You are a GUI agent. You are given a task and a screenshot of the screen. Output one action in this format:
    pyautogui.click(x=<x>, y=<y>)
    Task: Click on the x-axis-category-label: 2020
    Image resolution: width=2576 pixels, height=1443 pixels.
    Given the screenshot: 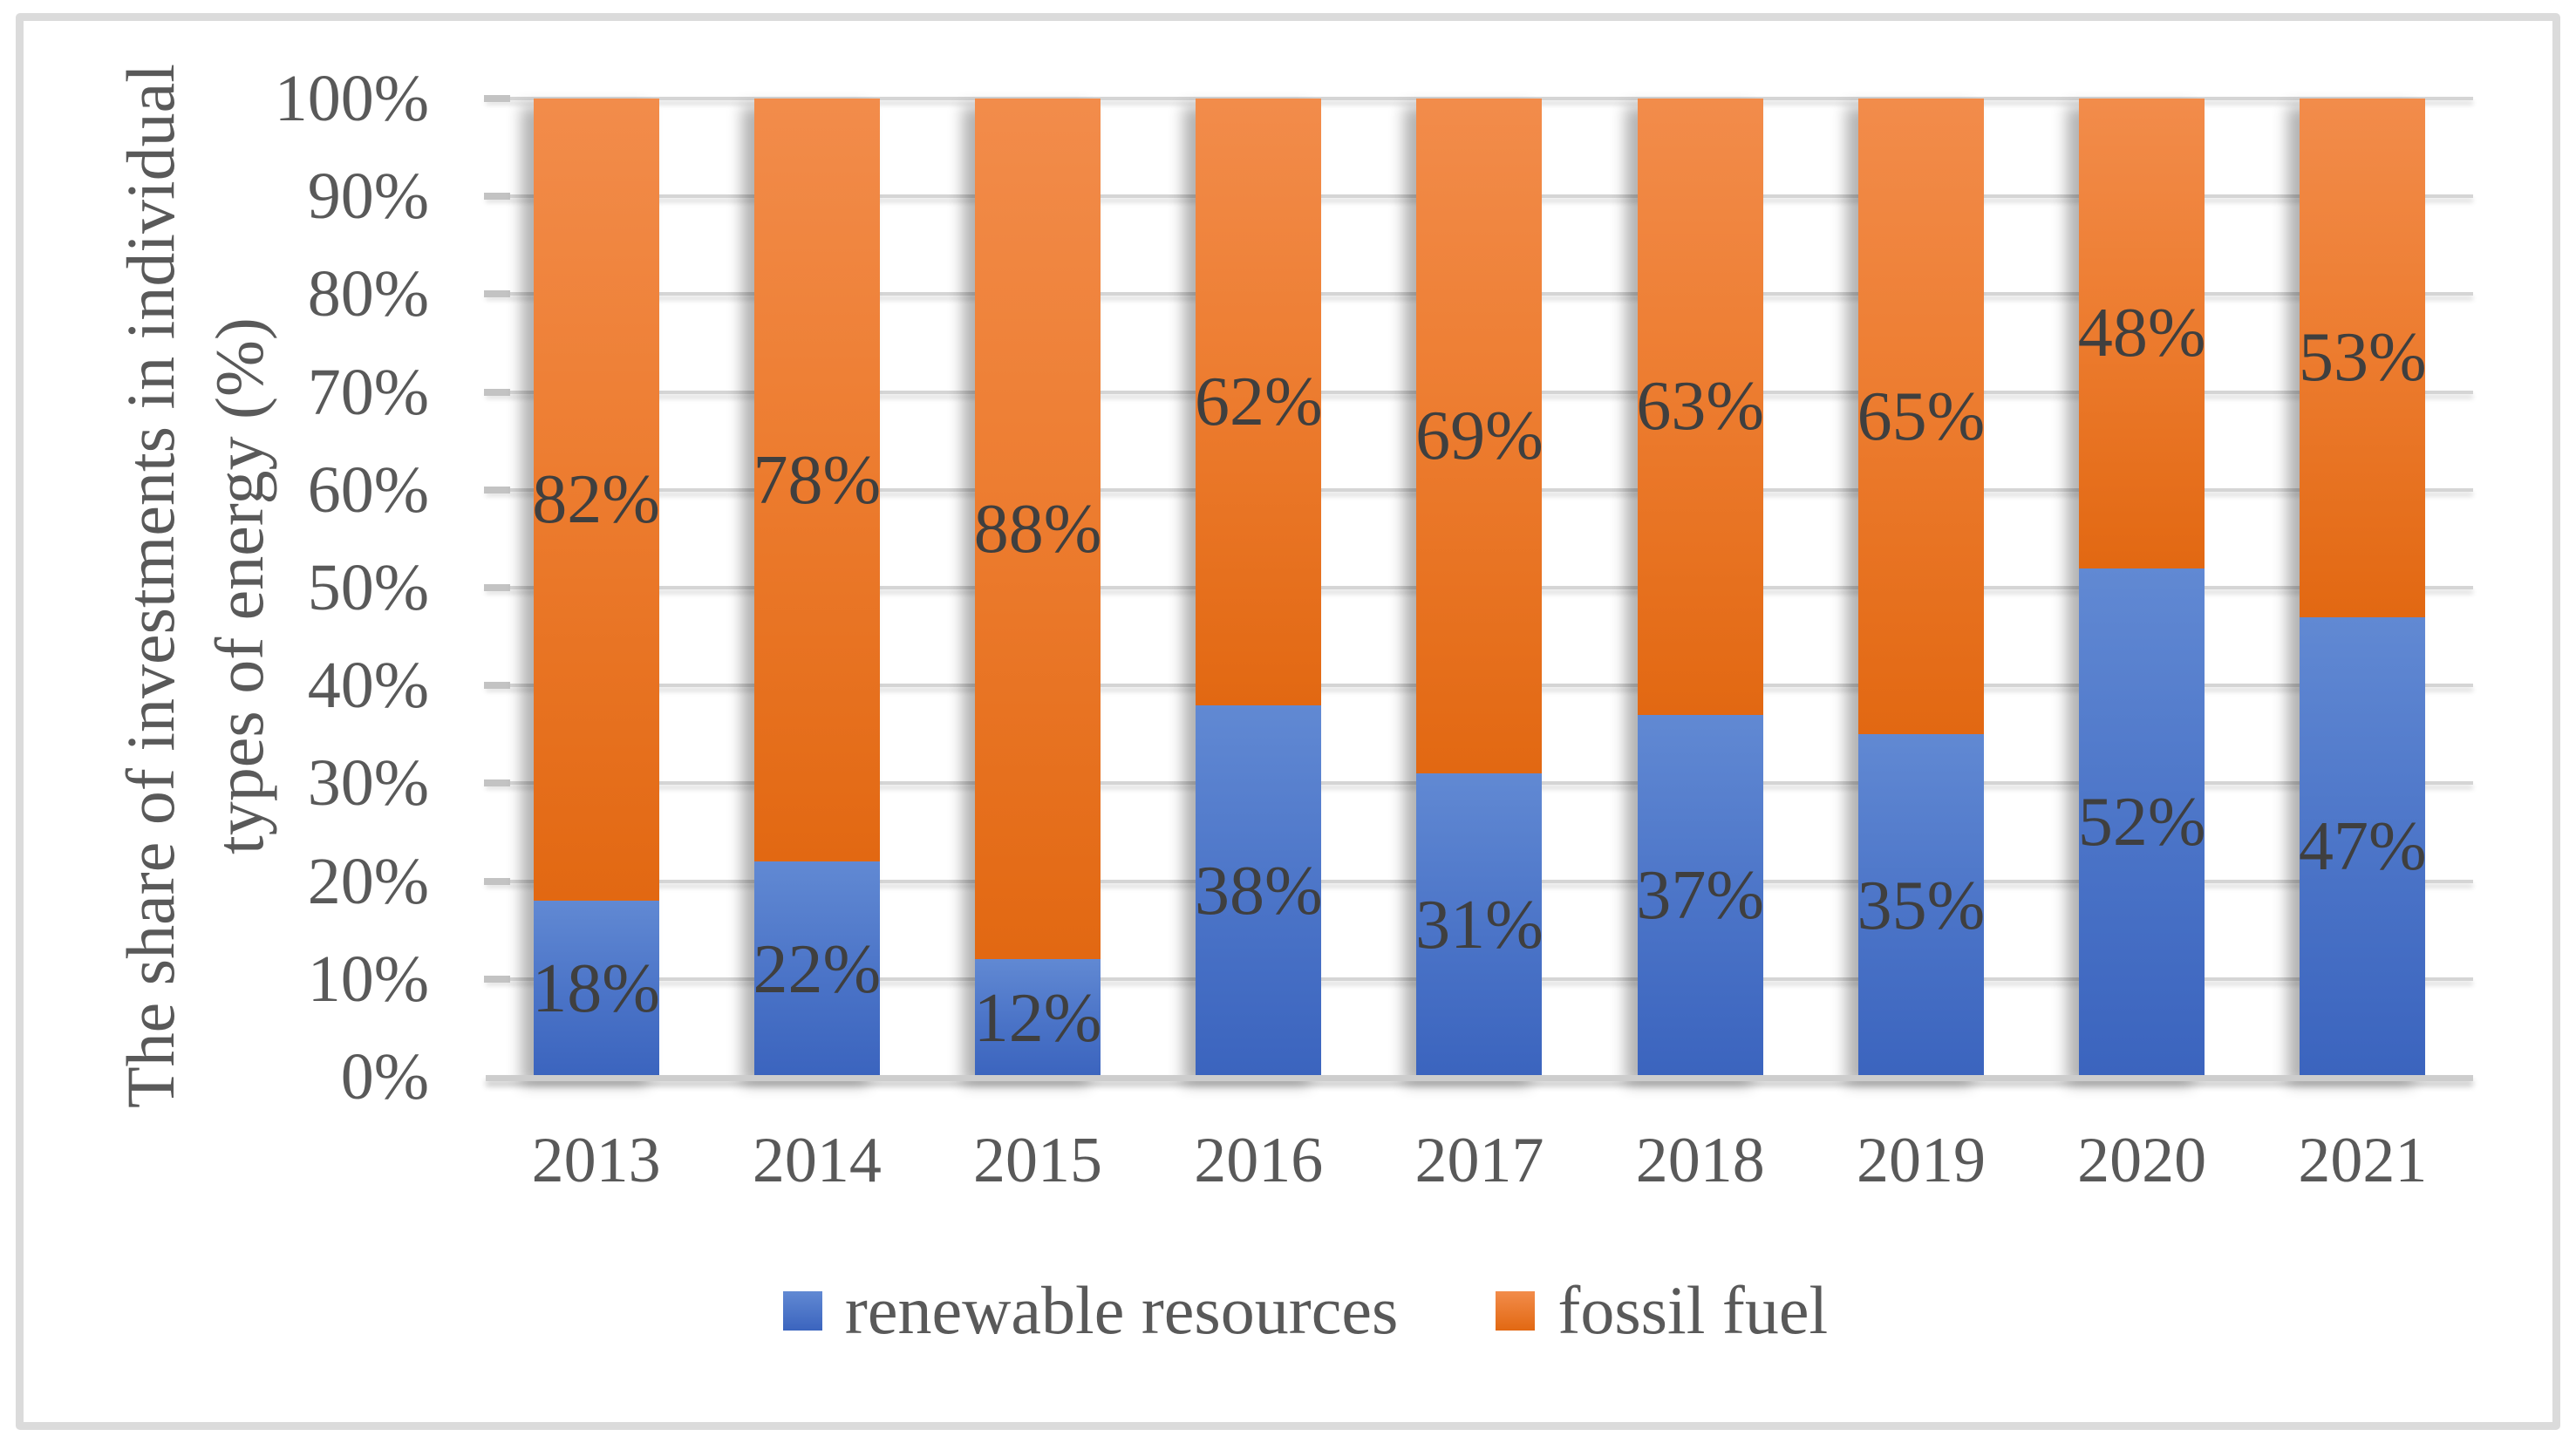 What is the action you would take?
    pyautogui.click(x=2142, y=1160)
    